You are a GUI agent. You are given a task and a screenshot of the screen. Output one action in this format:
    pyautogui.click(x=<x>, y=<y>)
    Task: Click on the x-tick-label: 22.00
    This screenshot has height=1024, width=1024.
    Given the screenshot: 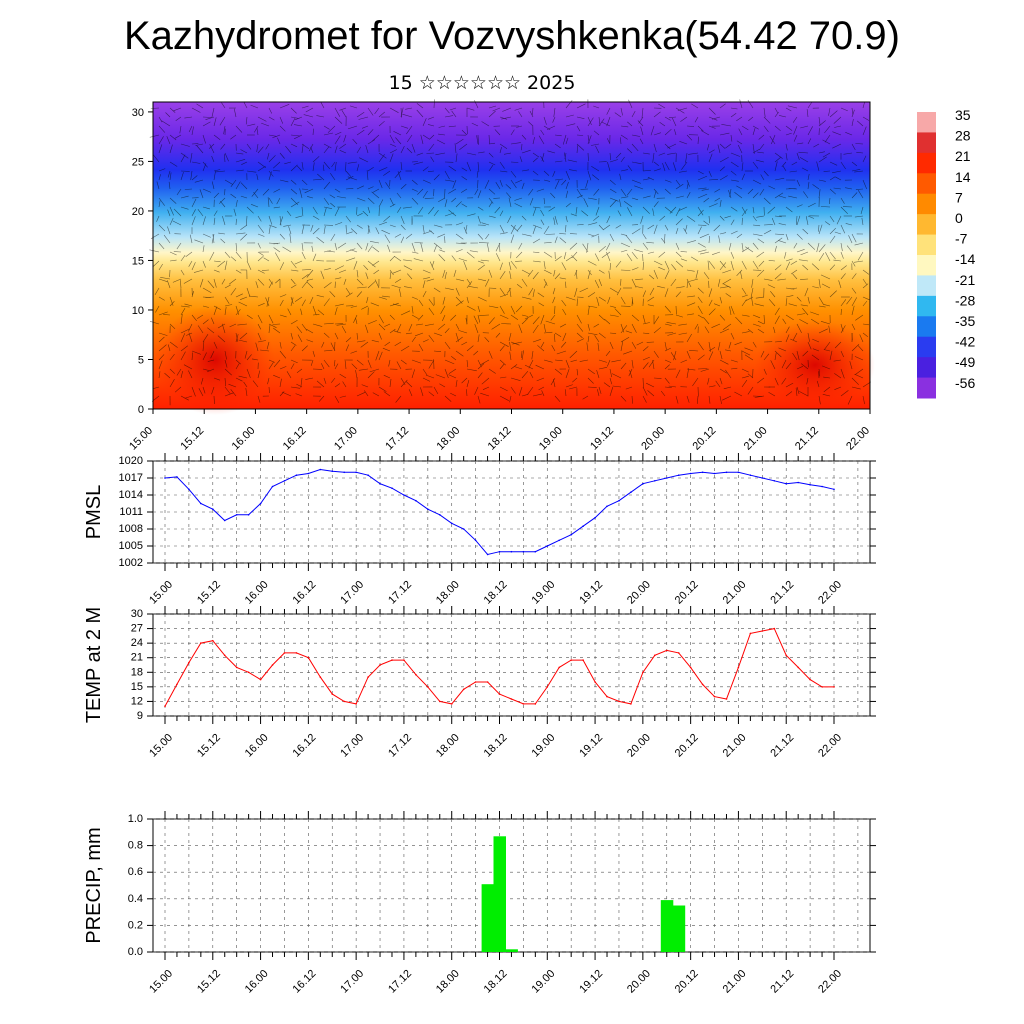 What is the action you would take?
    pyautogui.click(x=830, y=982)
    